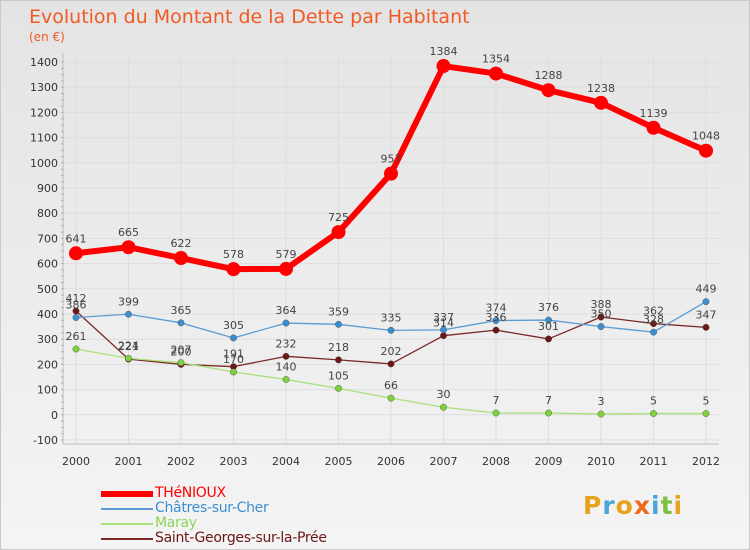 This screenshot has width=750, height=550. I want to click on legend-swatch-chatres, so click(127, 509).